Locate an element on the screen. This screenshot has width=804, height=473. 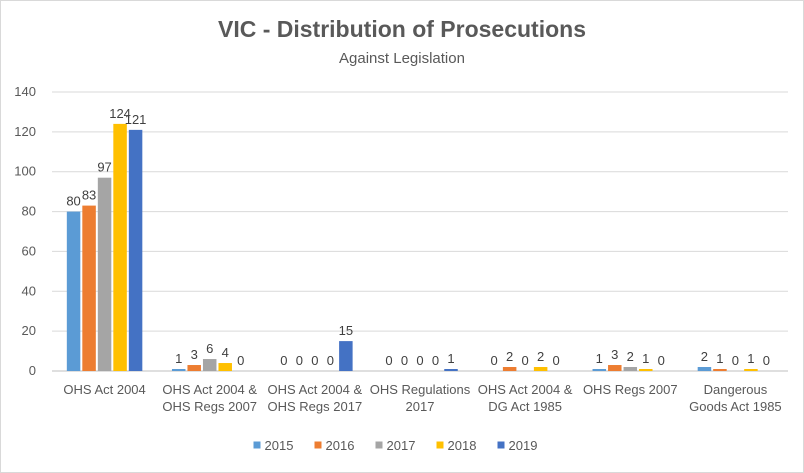
data-label: 4 is located at coordinates (225, 352).